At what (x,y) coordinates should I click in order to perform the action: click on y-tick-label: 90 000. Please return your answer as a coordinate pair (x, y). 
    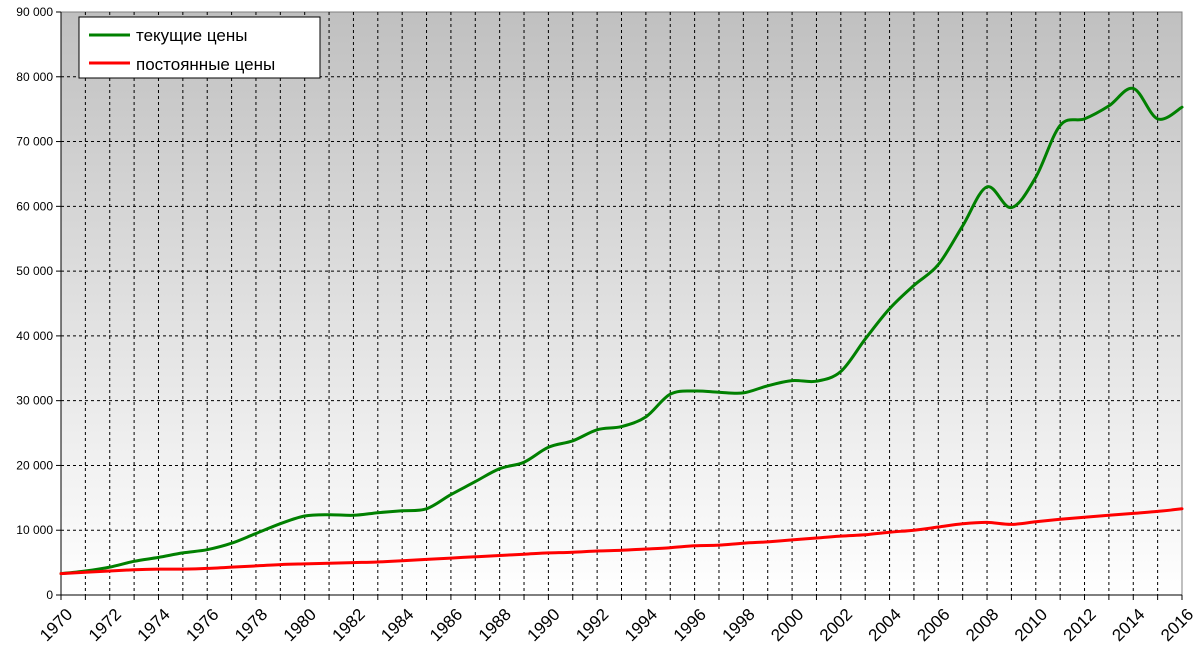
    Looking at the image, I should click on (34, 12).